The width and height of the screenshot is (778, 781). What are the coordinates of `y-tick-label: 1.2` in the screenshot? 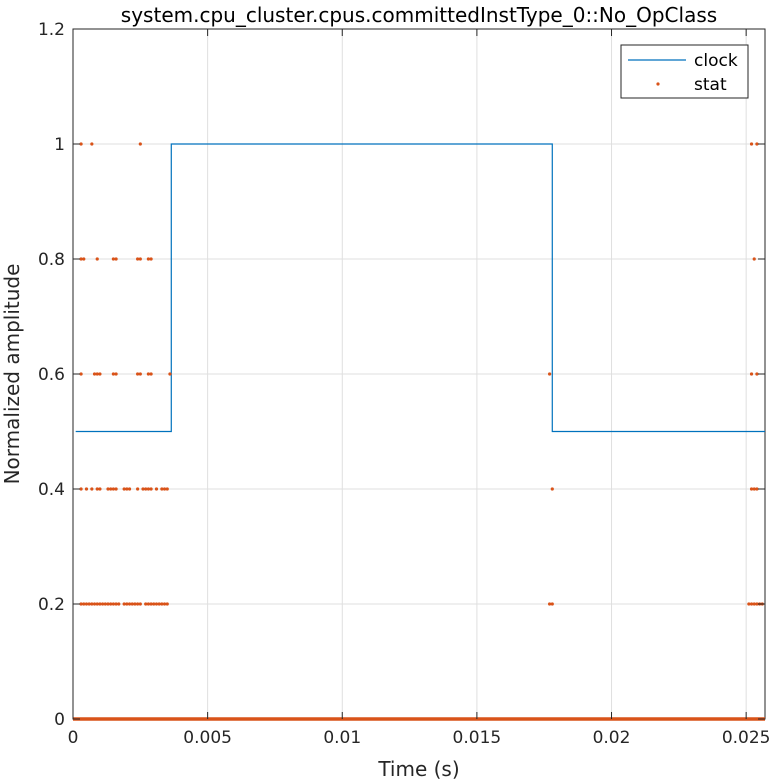 It's located at (51, 30).